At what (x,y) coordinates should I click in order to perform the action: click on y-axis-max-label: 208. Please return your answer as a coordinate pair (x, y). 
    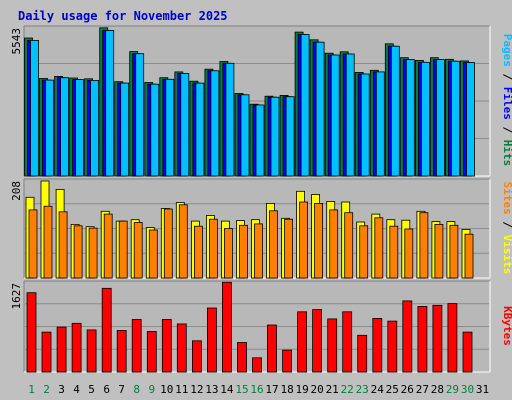
    Looking at the image, I should click on (16, 191).